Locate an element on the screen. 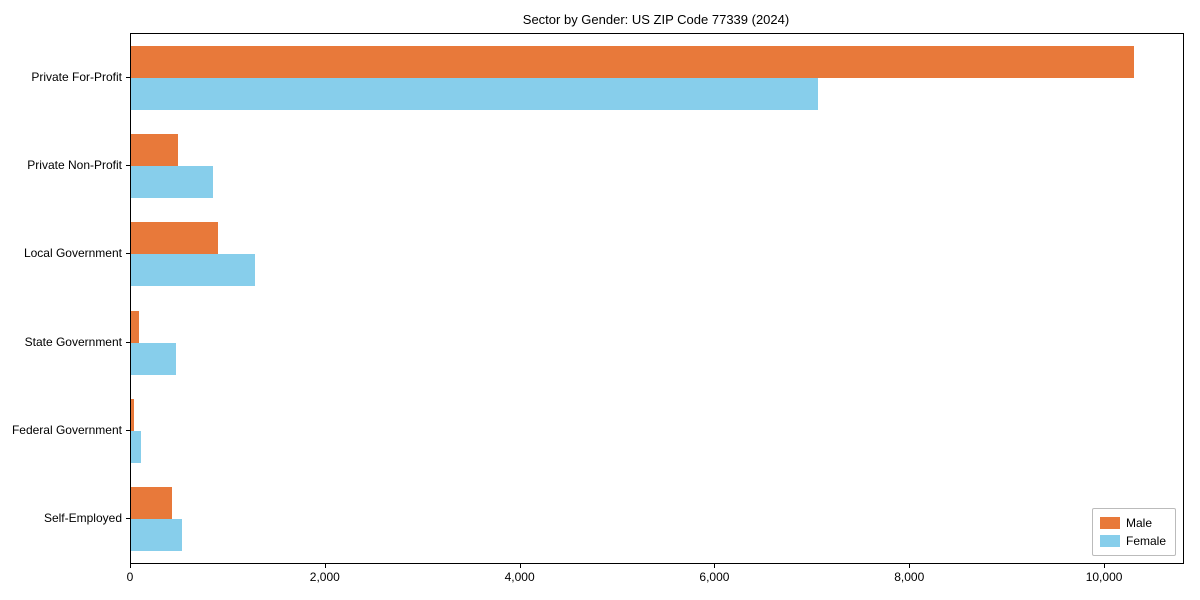  y-axis-label: Self-Employed is located at coordinates (82, 517).